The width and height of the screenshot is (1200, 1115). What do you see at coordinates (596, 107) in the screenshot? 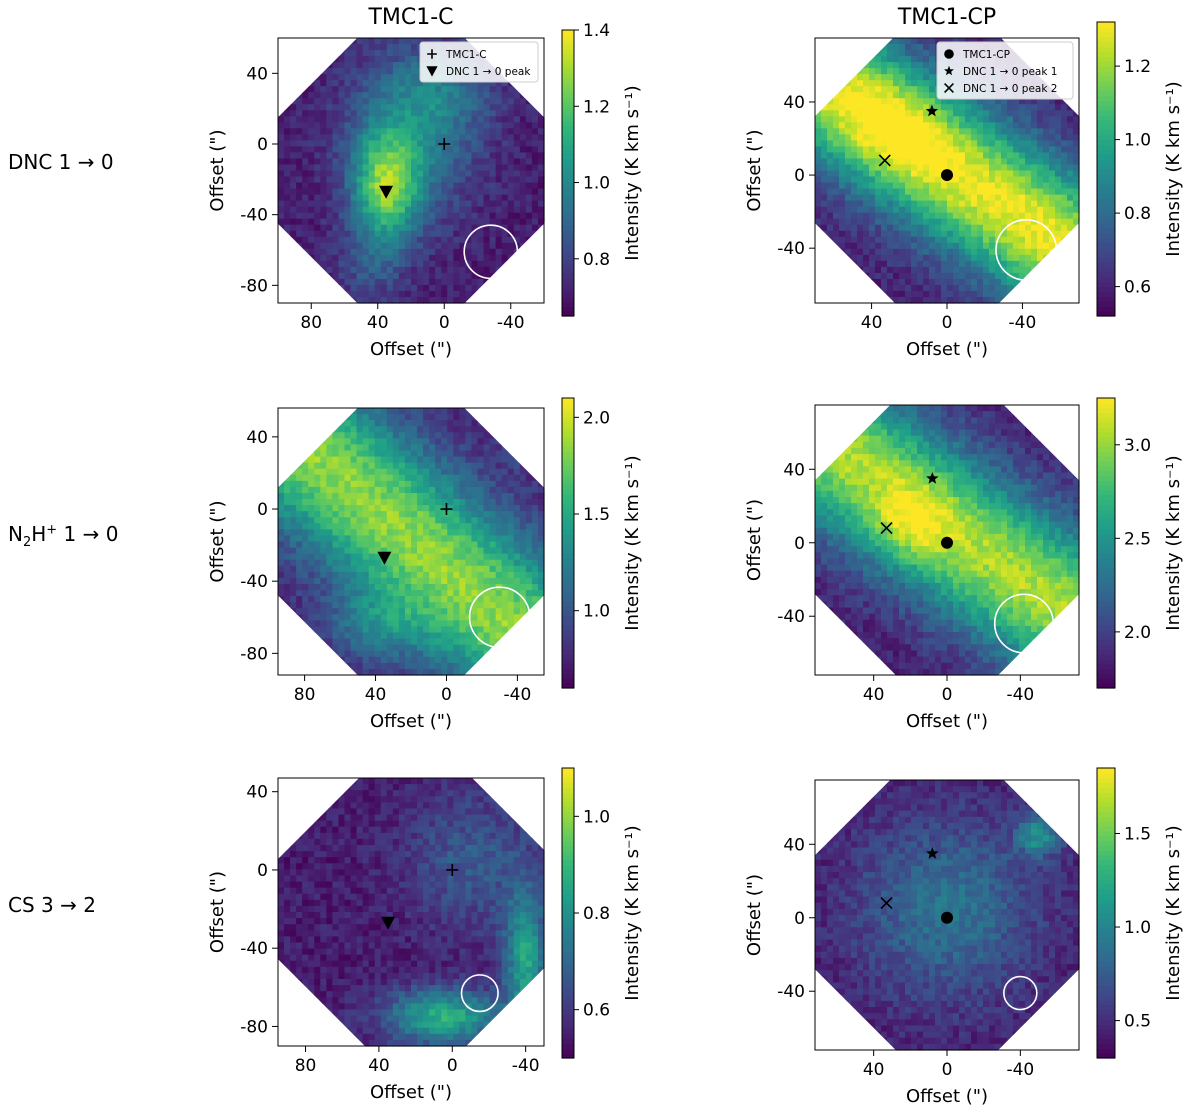
I see `colorbar-tick-label: 1.2` at bounding box center [596, 107].